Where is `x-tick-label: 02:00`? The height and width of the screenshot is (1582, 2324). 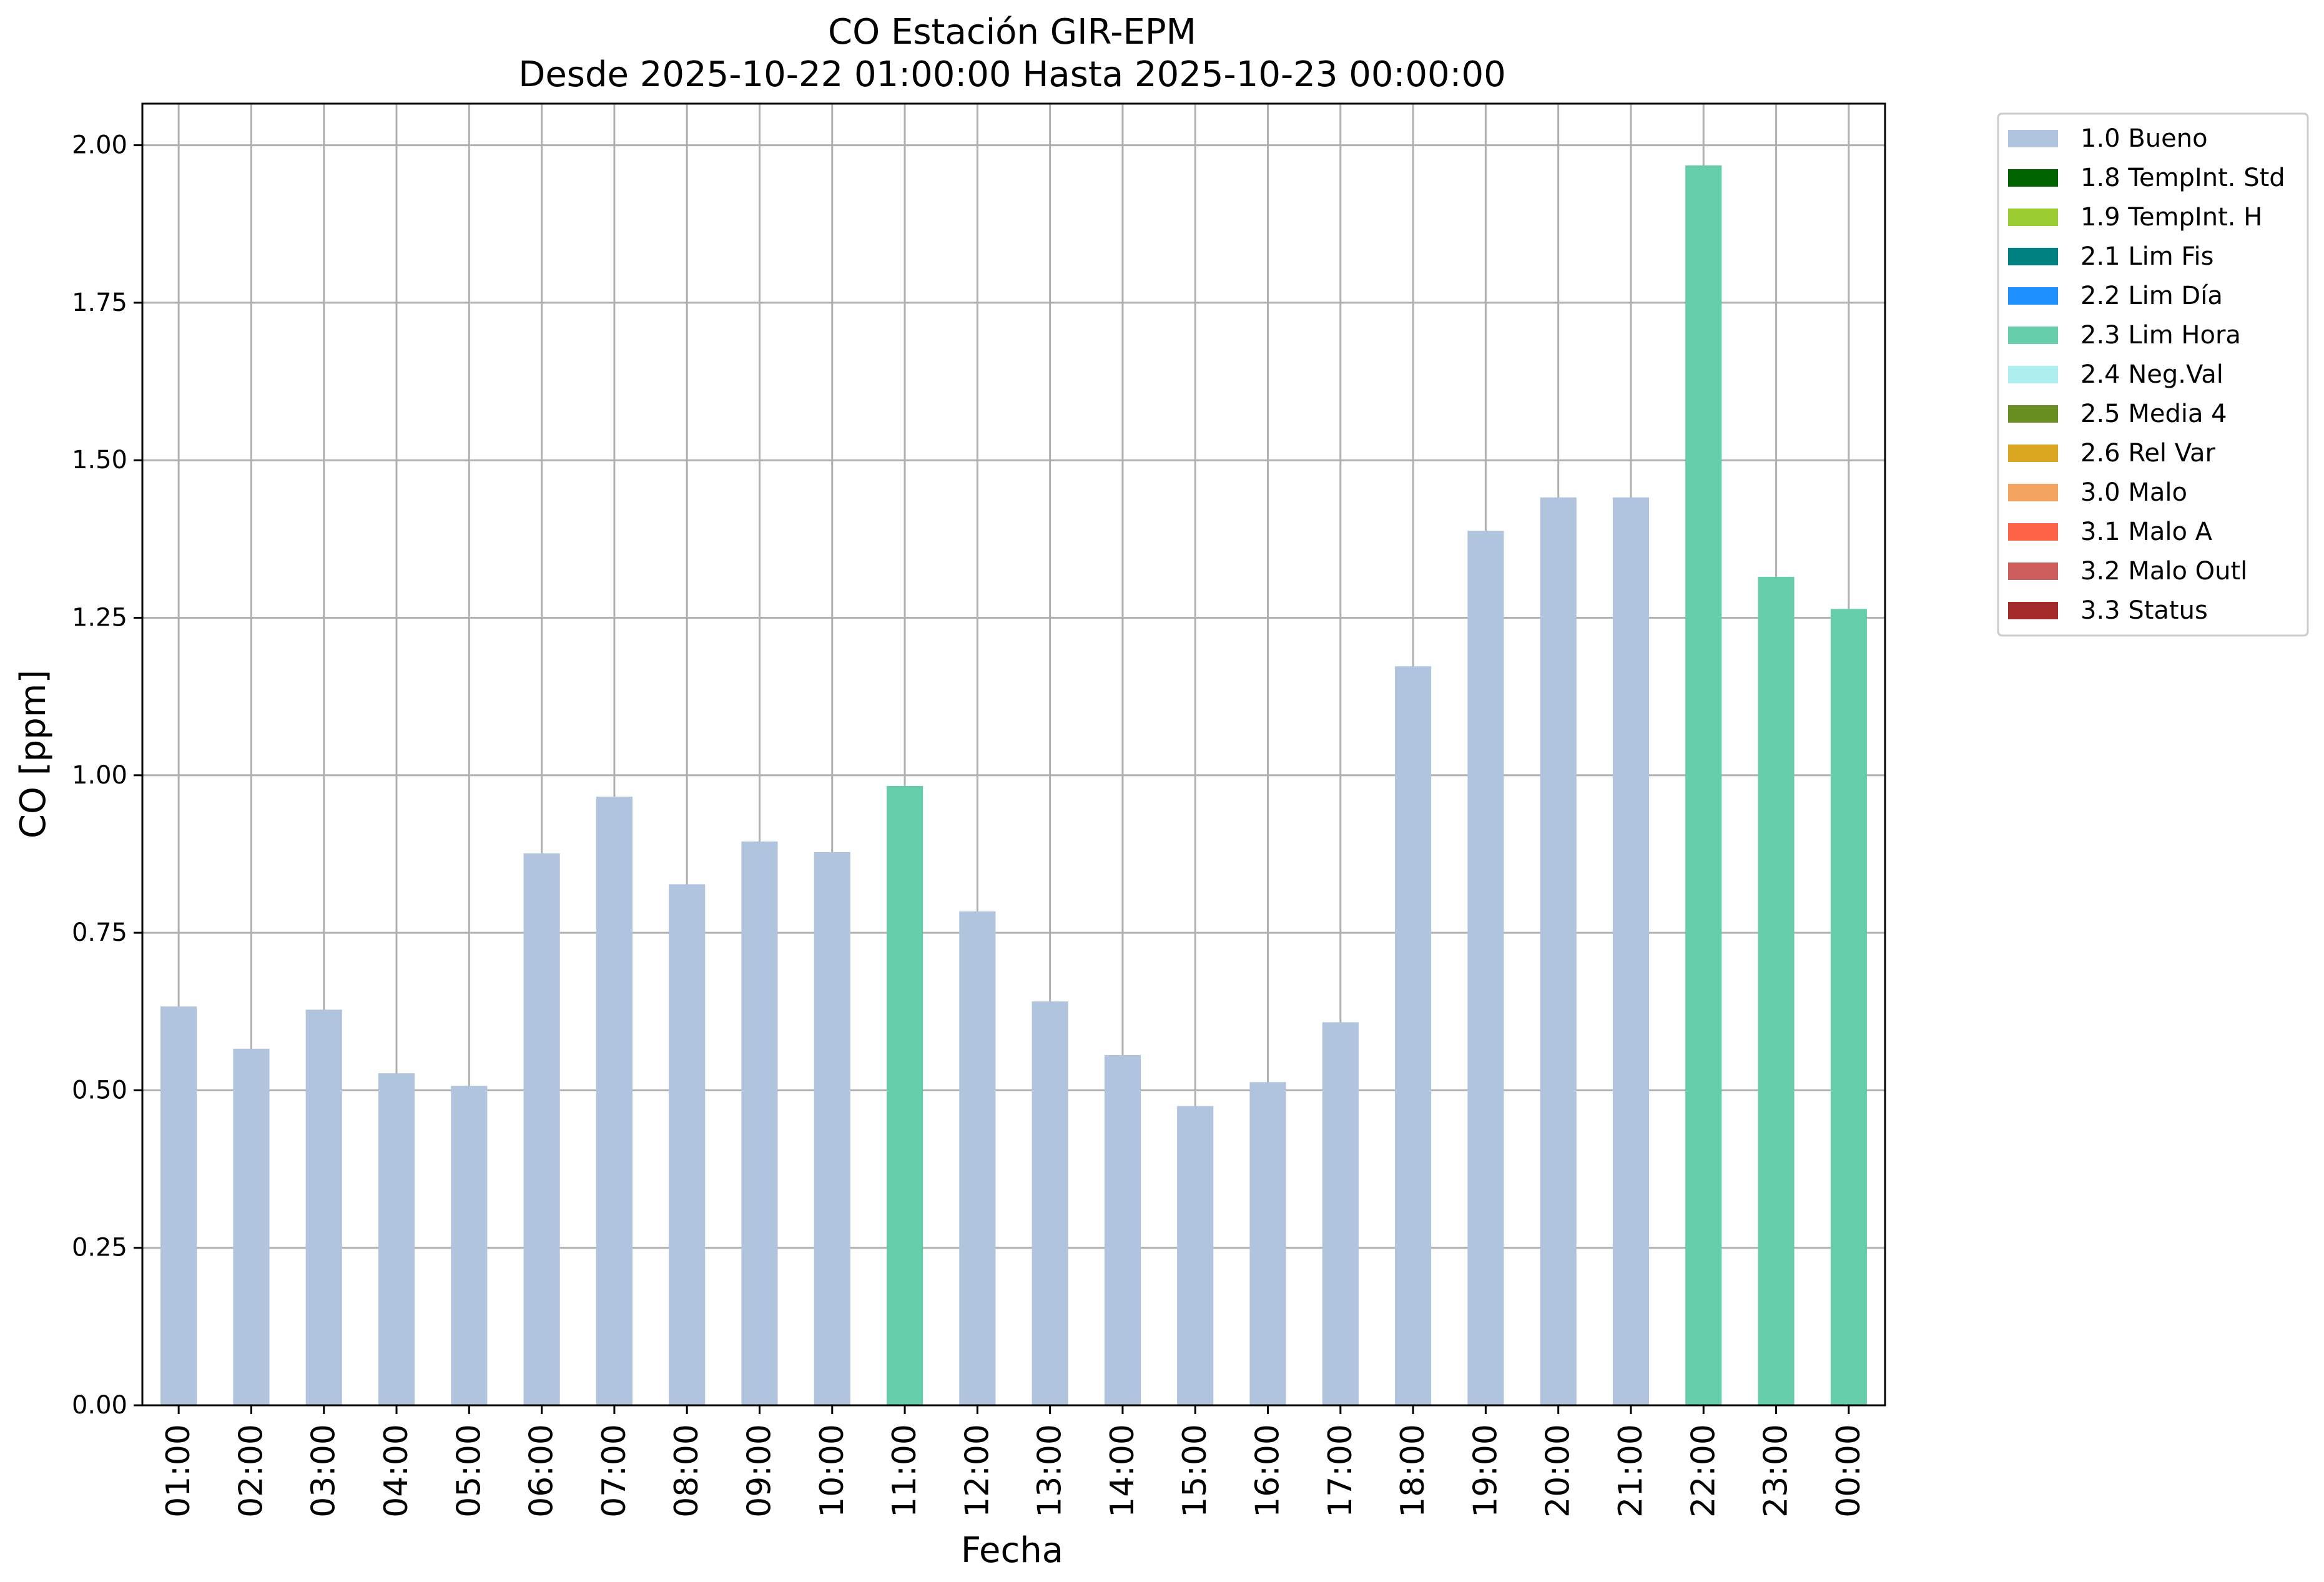
x-tick-label: 02:00 is located at coordinates (251, 1471).